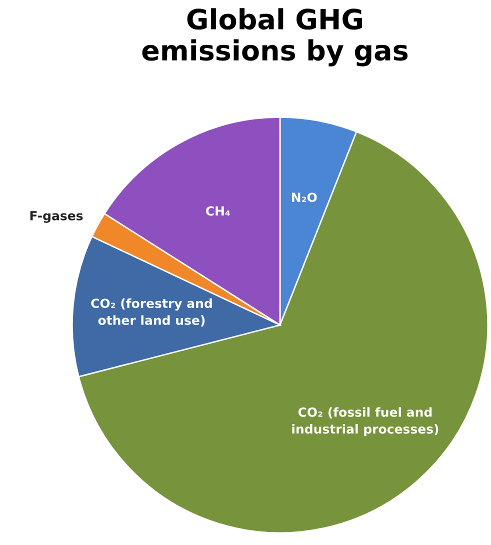  Describe the element at coordinates (56, 217) in the screenshot. I see `slice-label: F-gases` at that location.